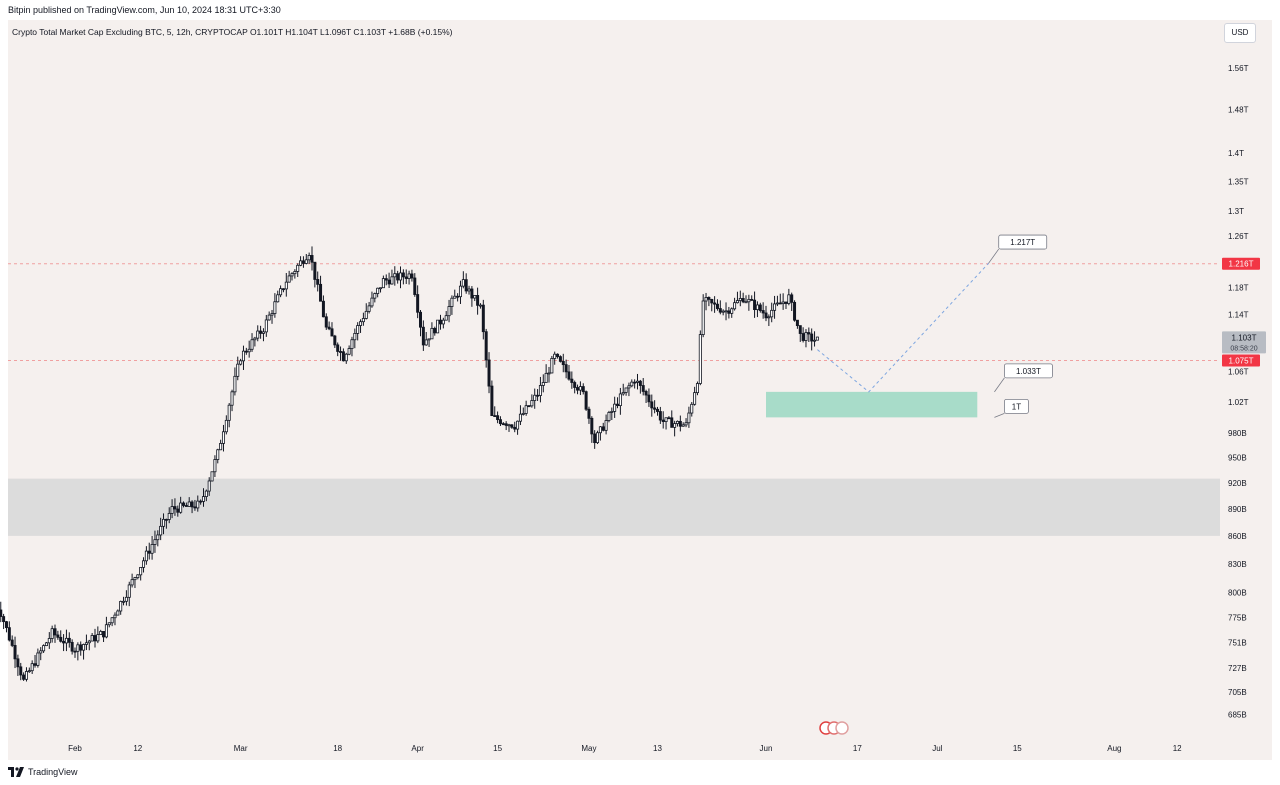 The width and height of the screenshot is (1280, 785). I want to click on level-tag-text: 1.216T, so click(1241, 264).